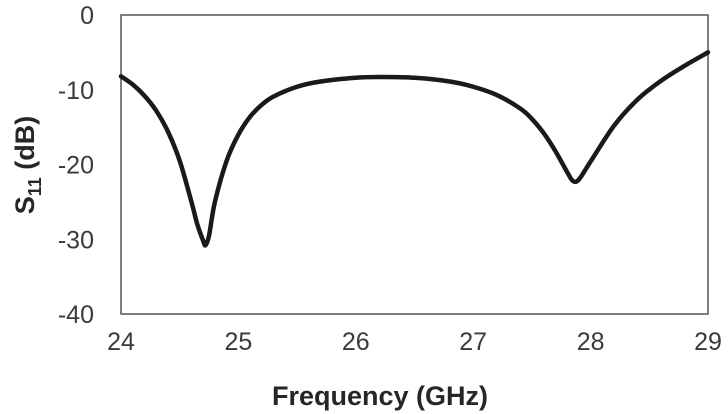 The image size is (728, 414). I want to click on y-axis-title: S11 (dB), so click(27, 165).